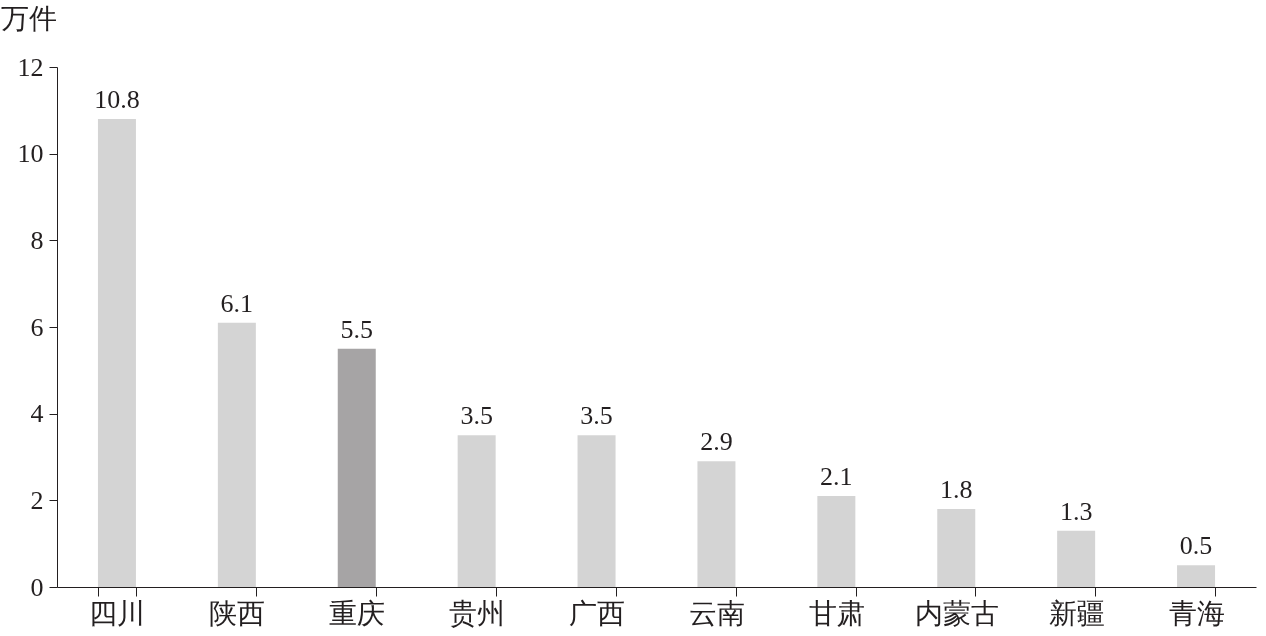  Describe the element at coordinates (117, 99) in the screenshot. I see `data-label: 10.8` at that location.